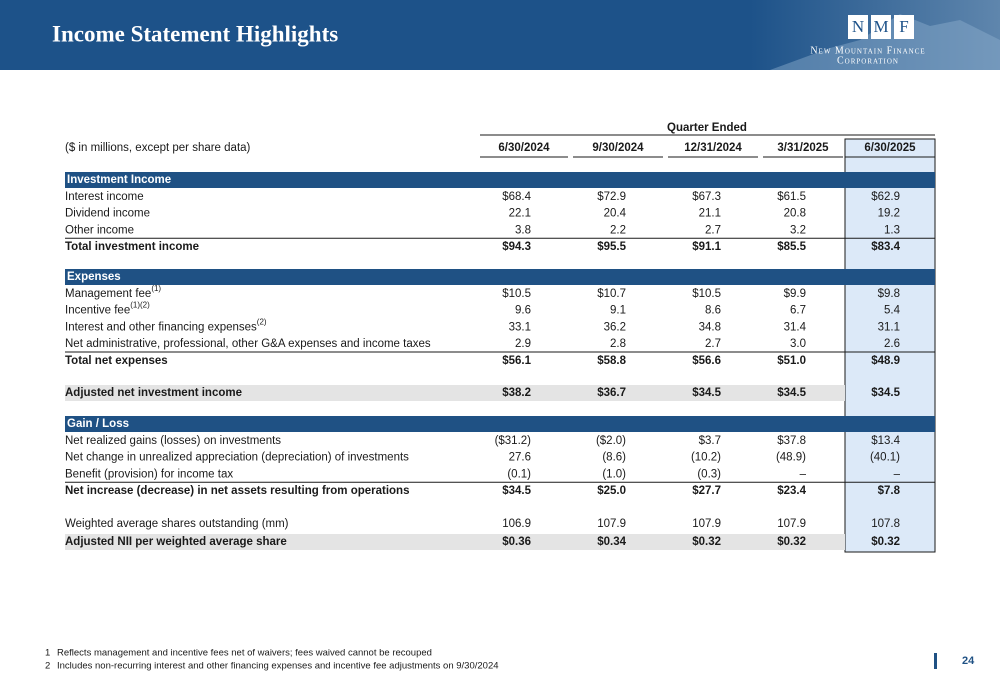  Describe the element at coordinates (618, 311) in the screenshot. I see `cell-value: 9.1` at that location.